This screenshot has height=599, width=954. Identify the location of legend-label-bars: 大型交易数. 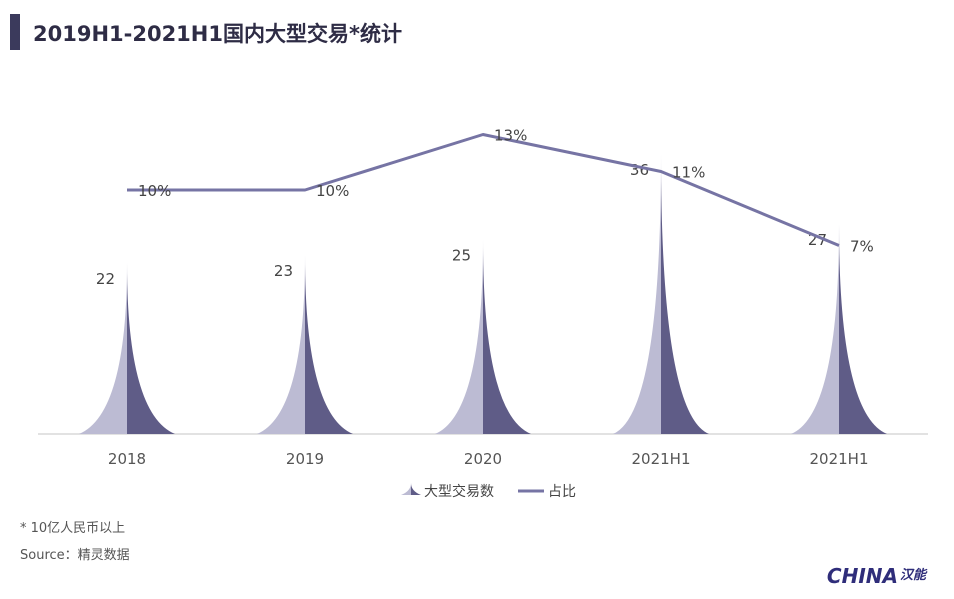
(459, 491).